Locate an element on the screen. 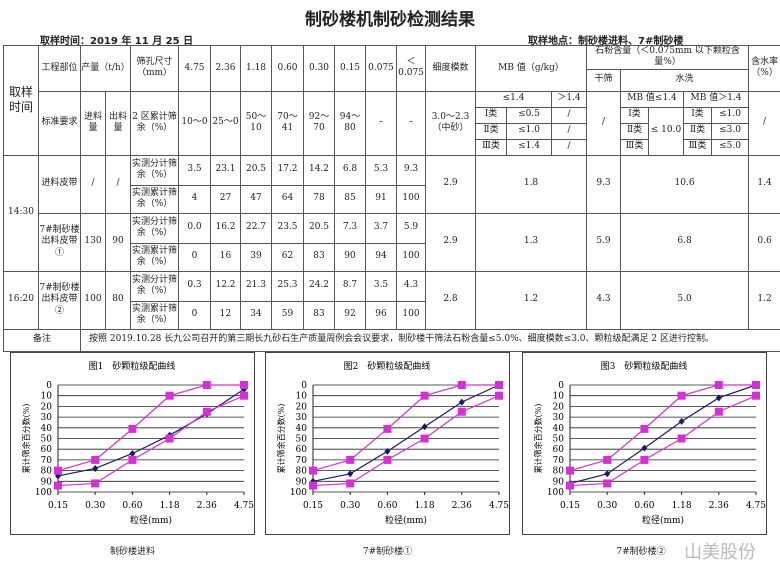 This screenshot has width=780, height=578. header-fineness: 细度模数 is located at coordinates (451, 68).